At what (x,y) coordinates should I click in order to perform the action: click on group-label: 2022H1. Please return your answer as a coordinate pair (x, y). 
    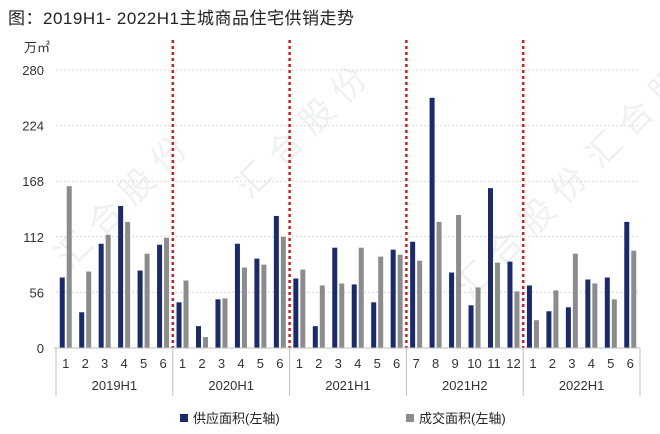
    Looking at the image, I should click on (582, 385).